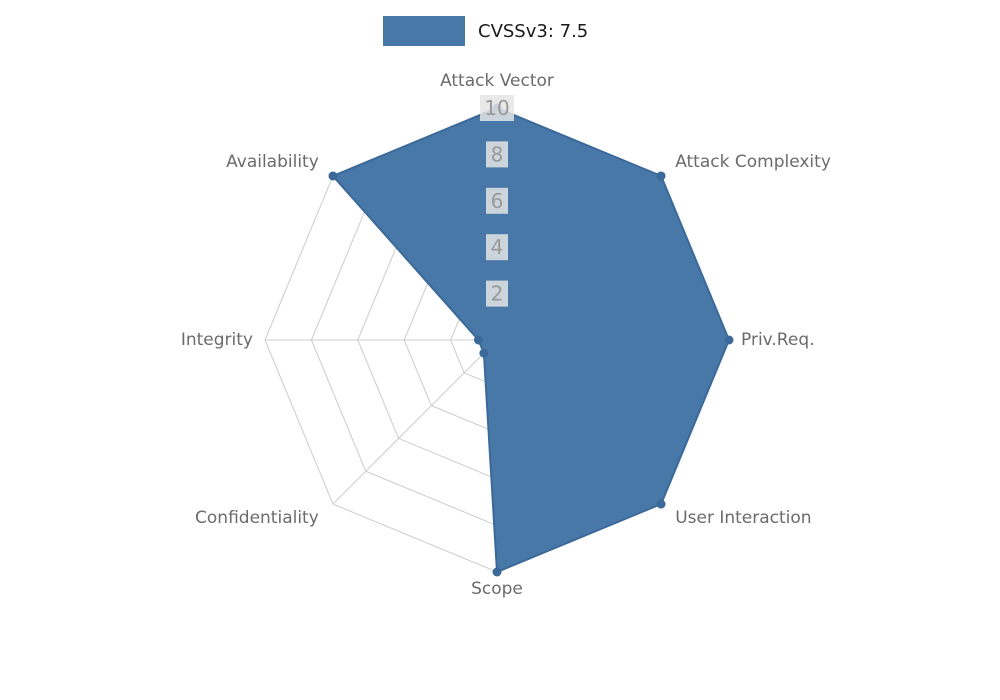 The height and width of the screenshot is (700, 1000). What do you see at coordinates (753, 162) in the screenshot?
I see `axis-label-1: Attack Complexity` at bounding box center [753, 162].